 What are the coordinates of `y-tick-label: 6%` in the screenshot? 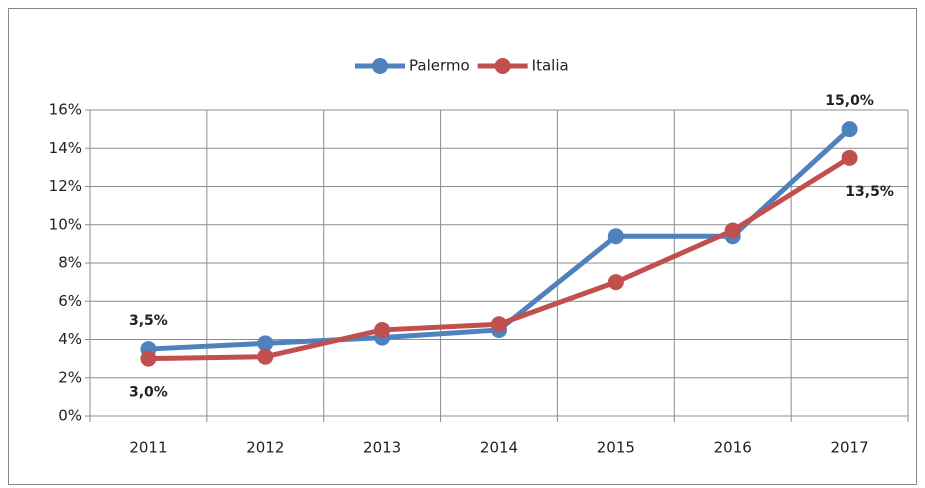 It's located at (70, 301).